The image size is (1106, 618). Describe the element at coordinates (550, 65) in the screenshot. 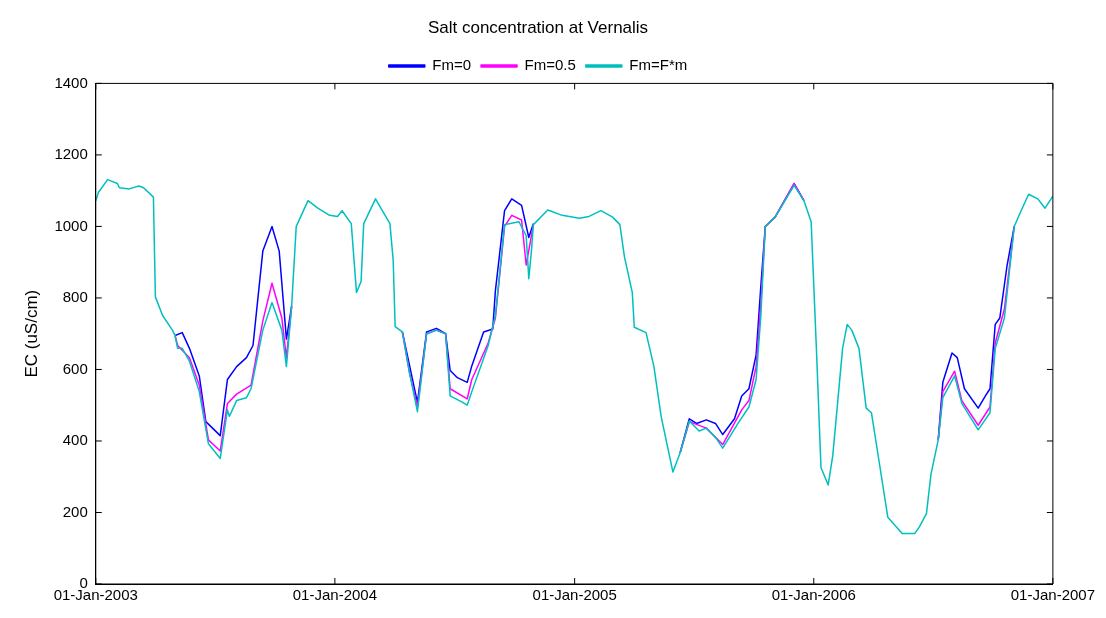

I see `legend-label: Fm=0.5` at that location.